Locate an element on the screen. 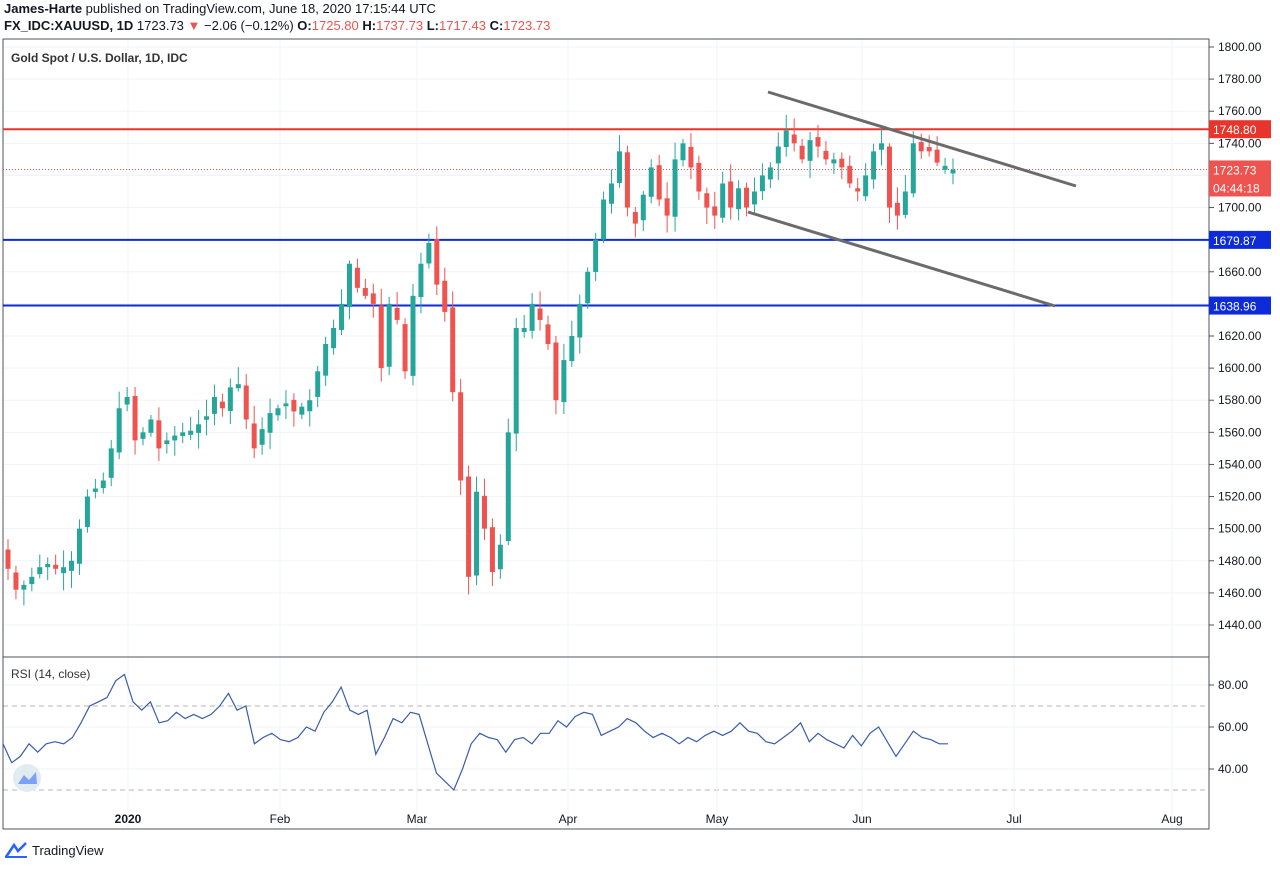  time-tick-label: Feb is located at coordinates (280, 819).